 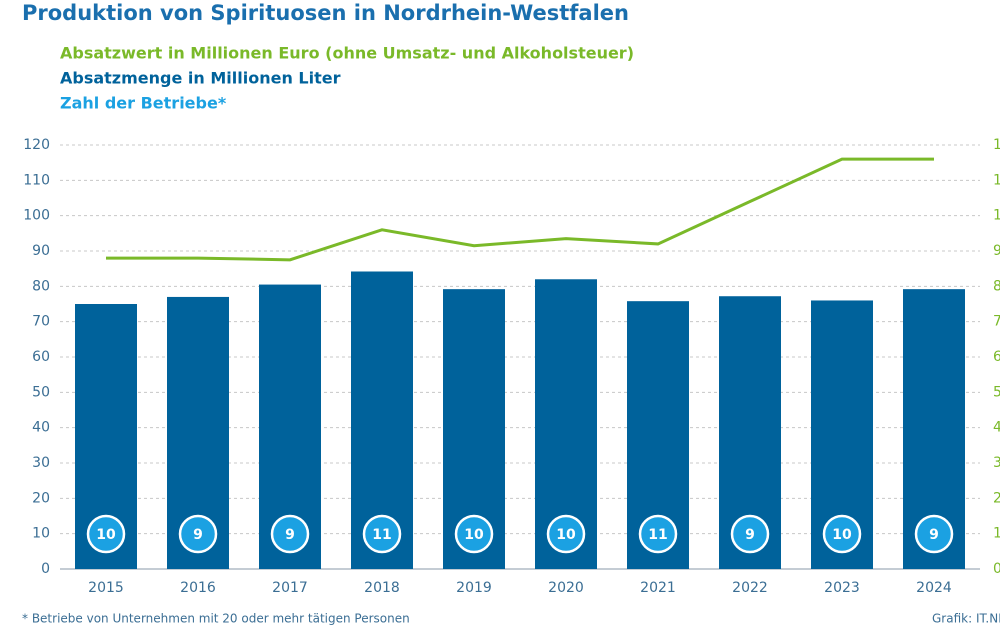 What do you see at coordinates (36, 216) in the screenshot?
I see `y-tick-label: 100` at bounding box center [36, 216].